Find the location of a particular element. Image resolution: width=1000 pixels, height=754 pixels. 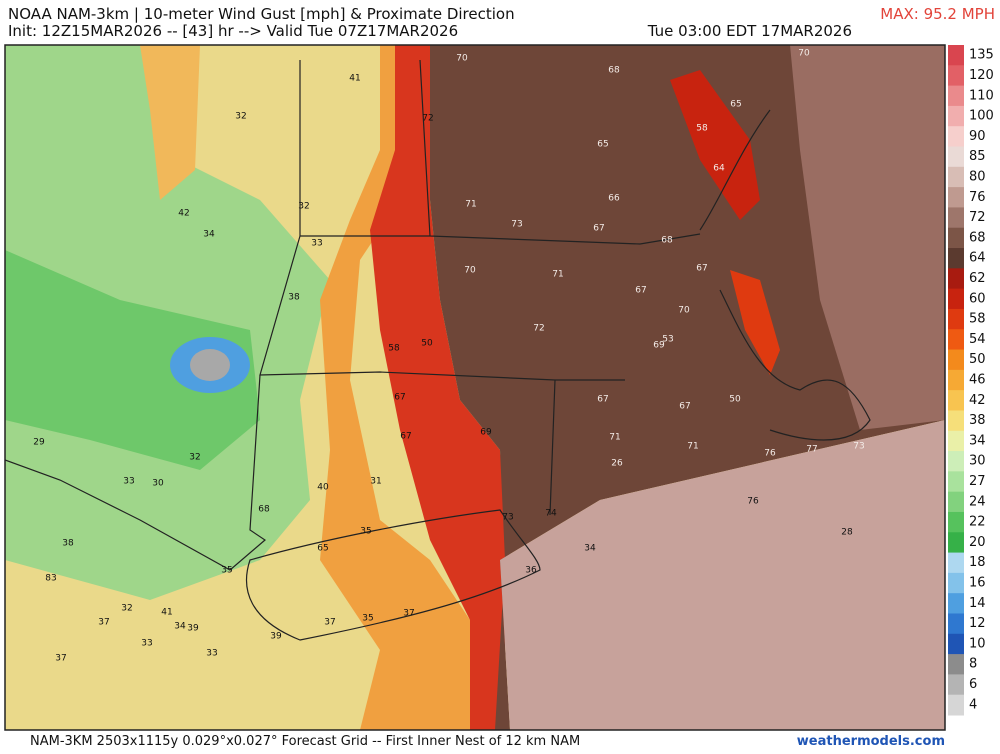

colorbar-label: 16 is located at coordinates (977, 583).